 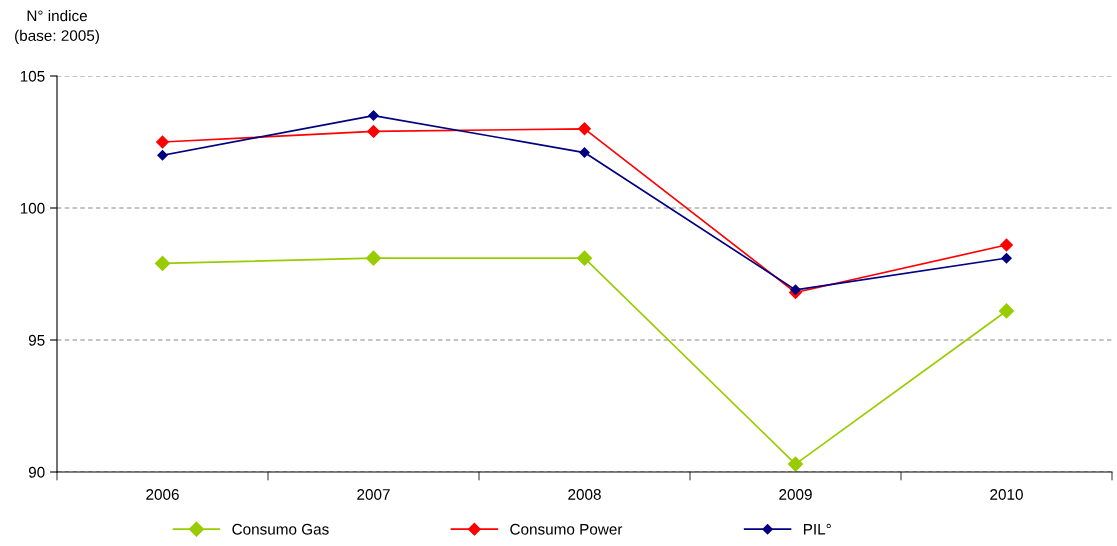 What do you see at coordinates (566, 529) in the screenshot?
I see `legend-label: Consumo Power` at bounding box center [566, 529].